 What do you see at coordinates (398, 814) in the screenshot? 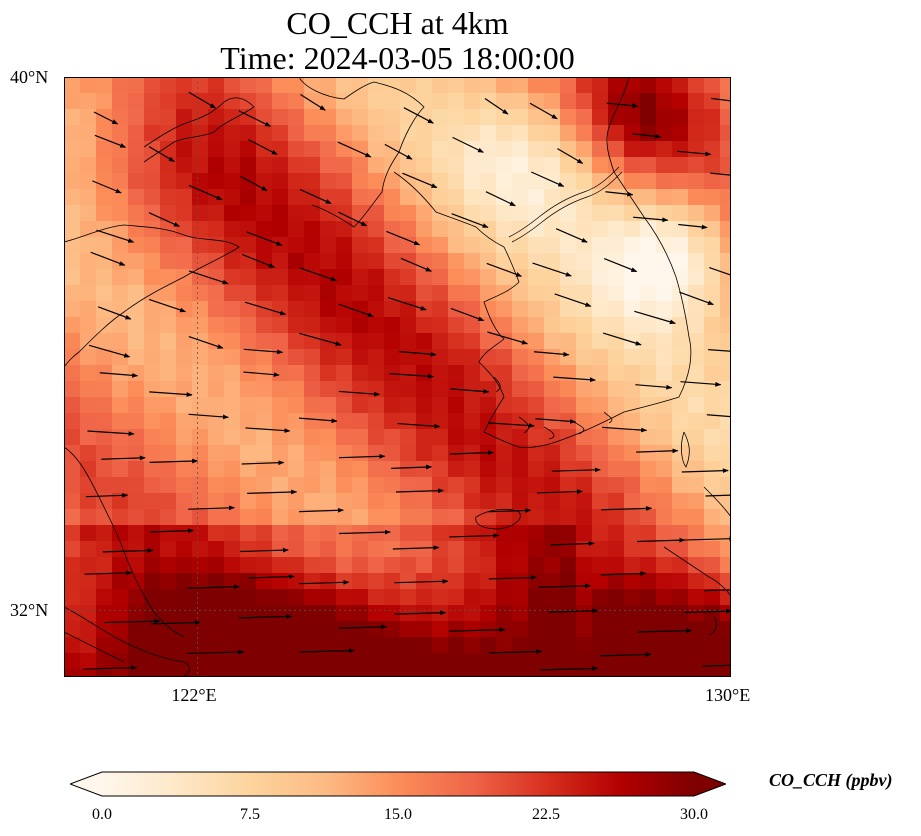
I see `colorbar-tick-2: 15.0` at bounding box center [398, 814].